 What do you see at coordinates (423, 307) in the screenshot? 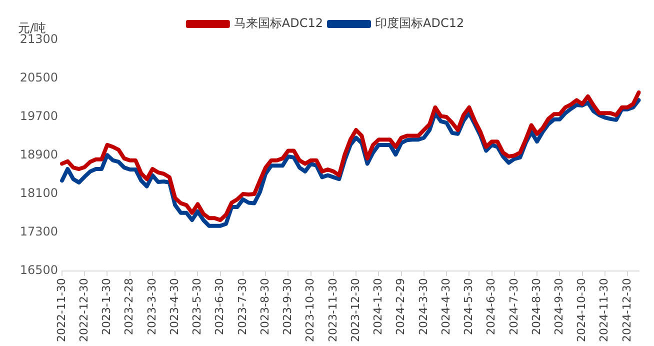
I see `x-tick-label: 2024-3-30` at bounding box center [423, 307].